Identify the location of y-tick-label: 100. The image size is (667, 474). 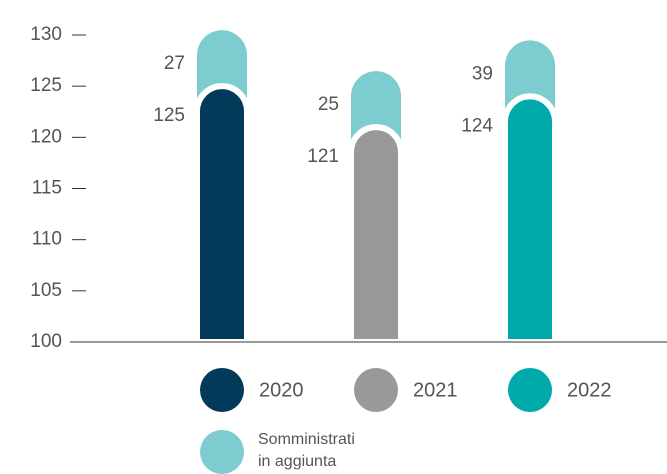
(46, 341).